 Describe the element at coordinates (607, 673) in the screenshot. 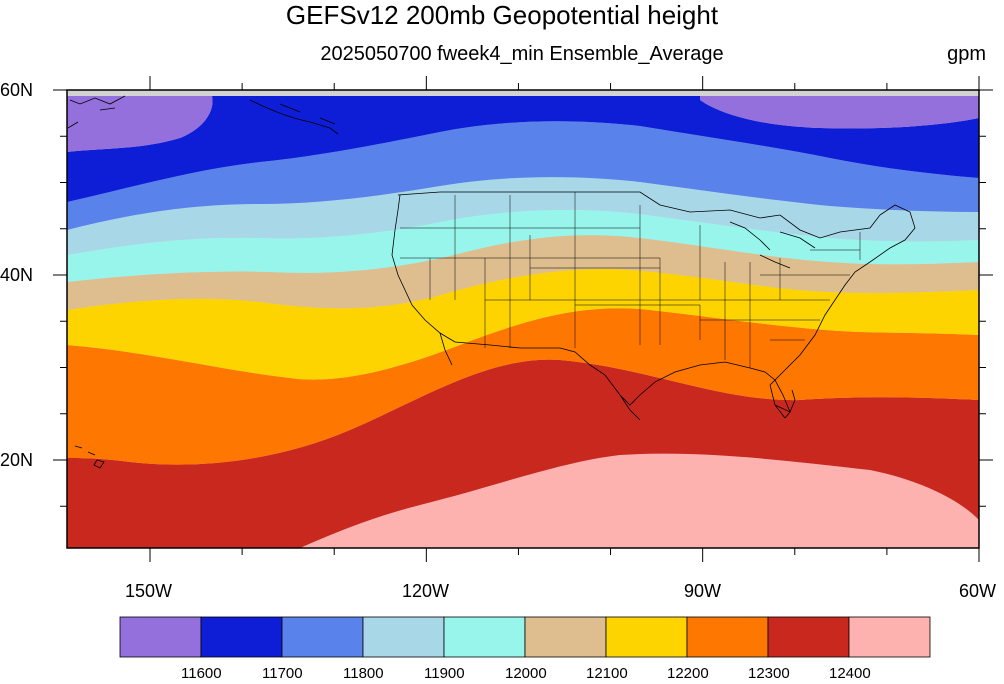

I see `colorbar-label: 12100` at that location.